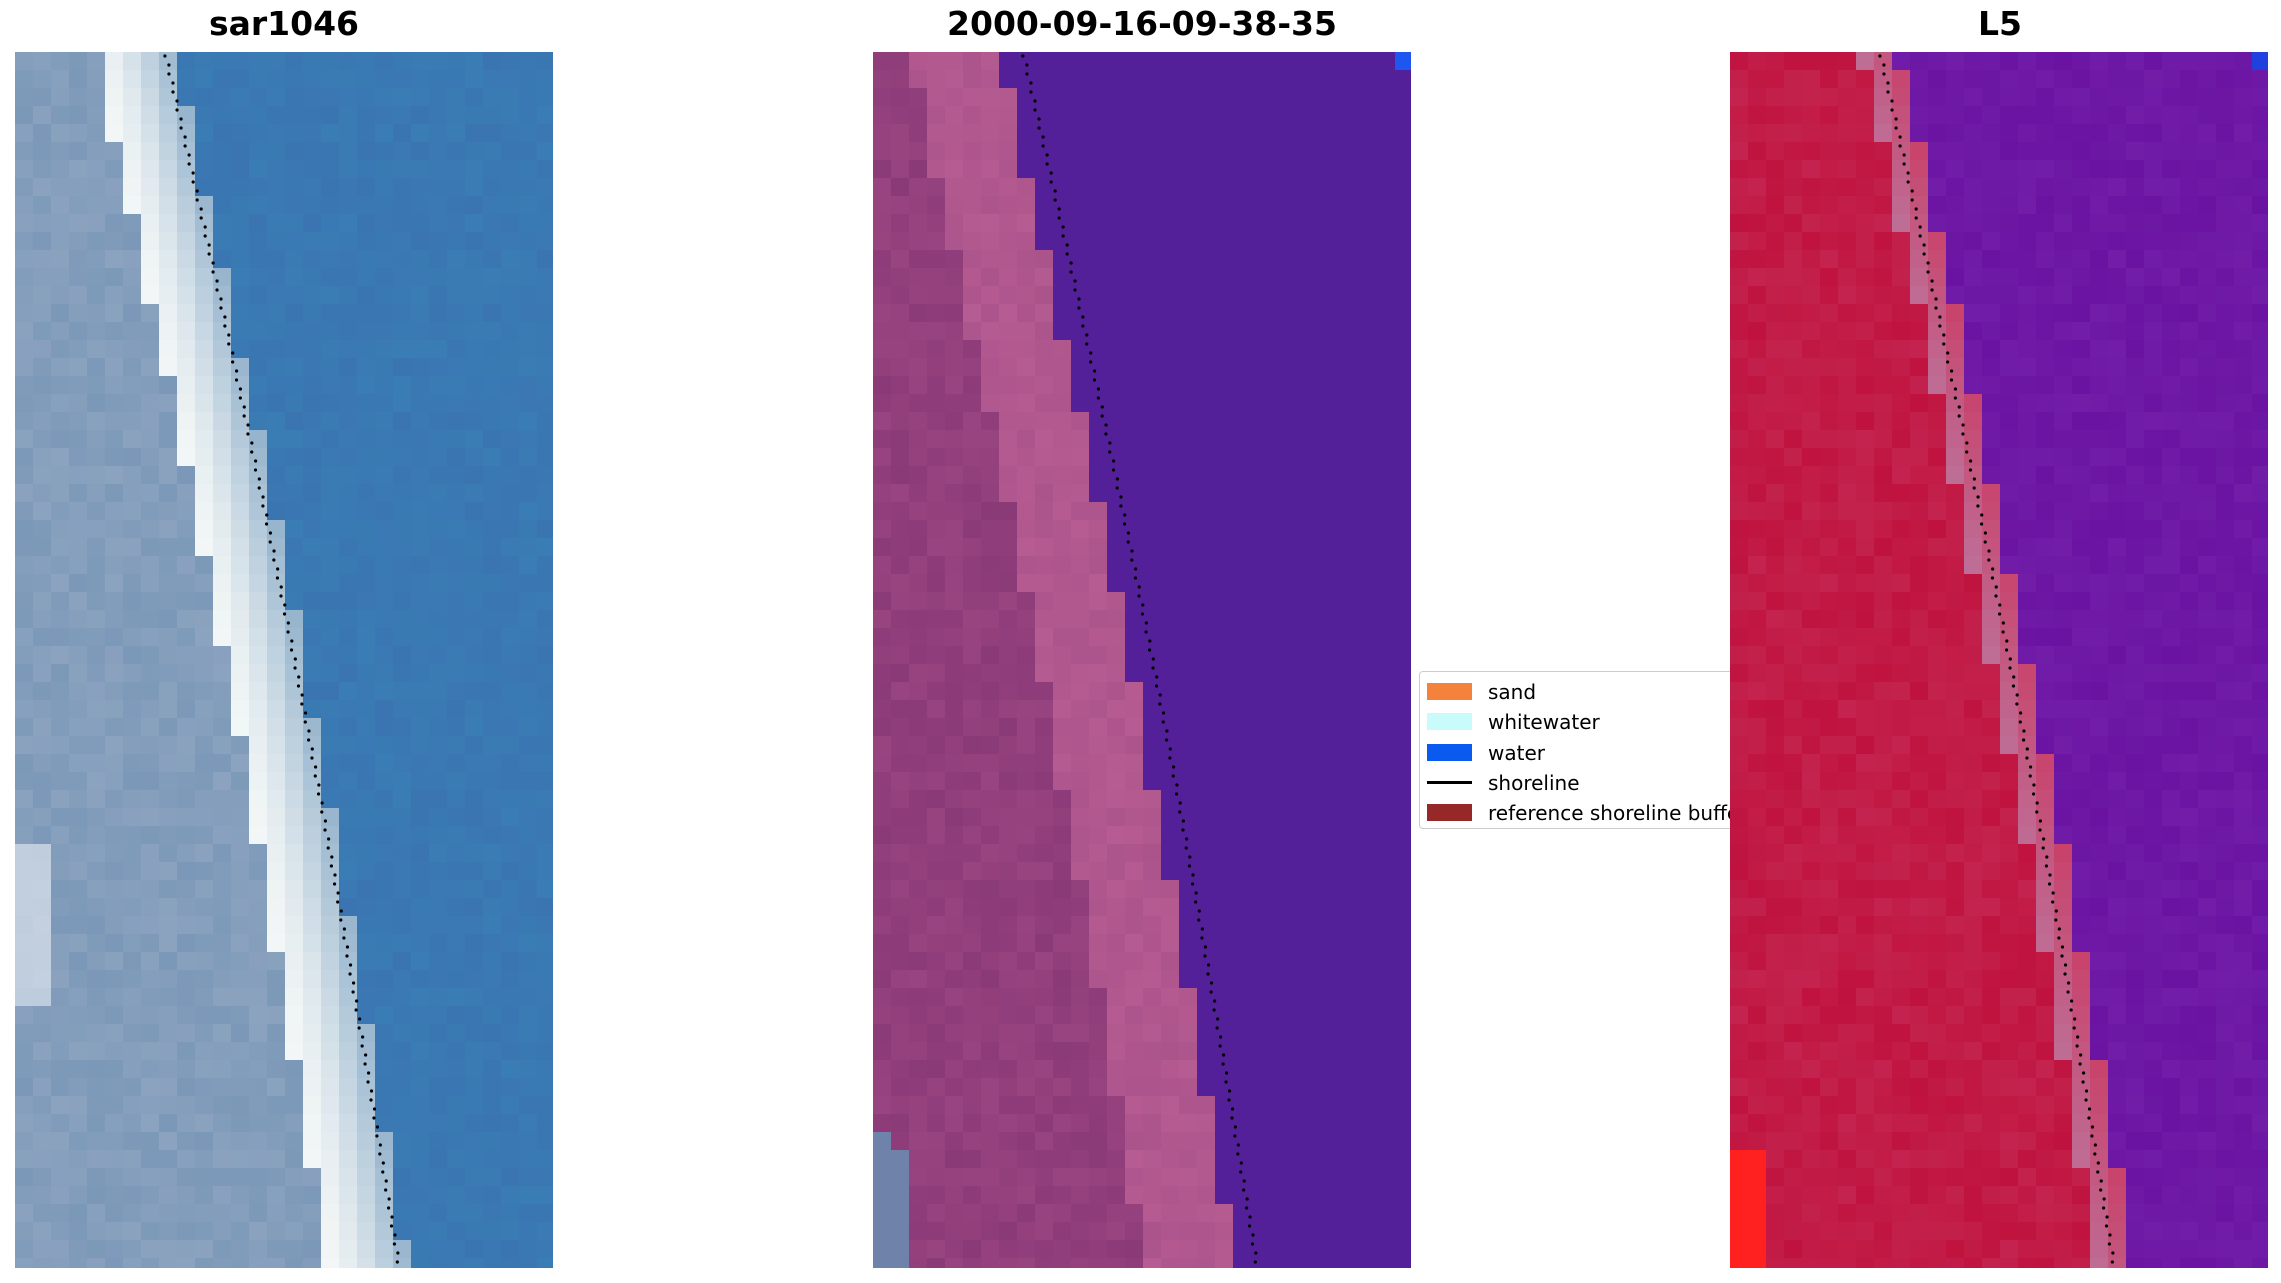  What do you see at coordinates (1142, 23) in the screenshot?
I see `panel-title-date: 2000-09-16-09-38-35` at bounding box center [1142, 23].